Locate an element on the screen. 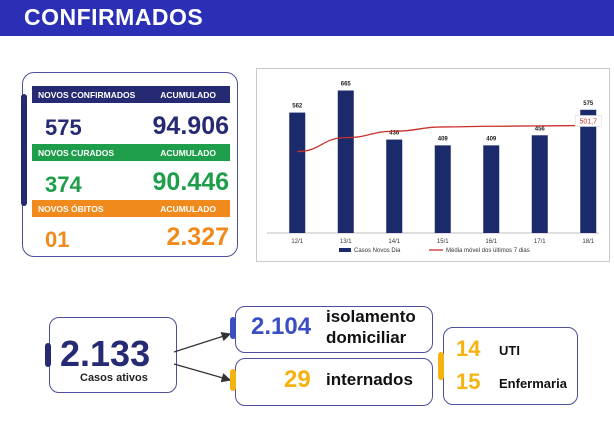 The width and height of the screenshot is (614, 448). tick-label-16-1: 16/1 is located at coordinates (491, 242).